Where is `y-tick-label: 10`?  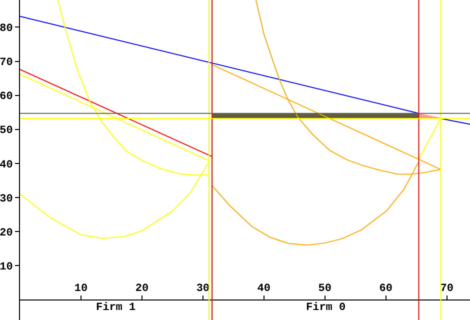
y-tick-label: 10 is located at coordinates (6, 267).